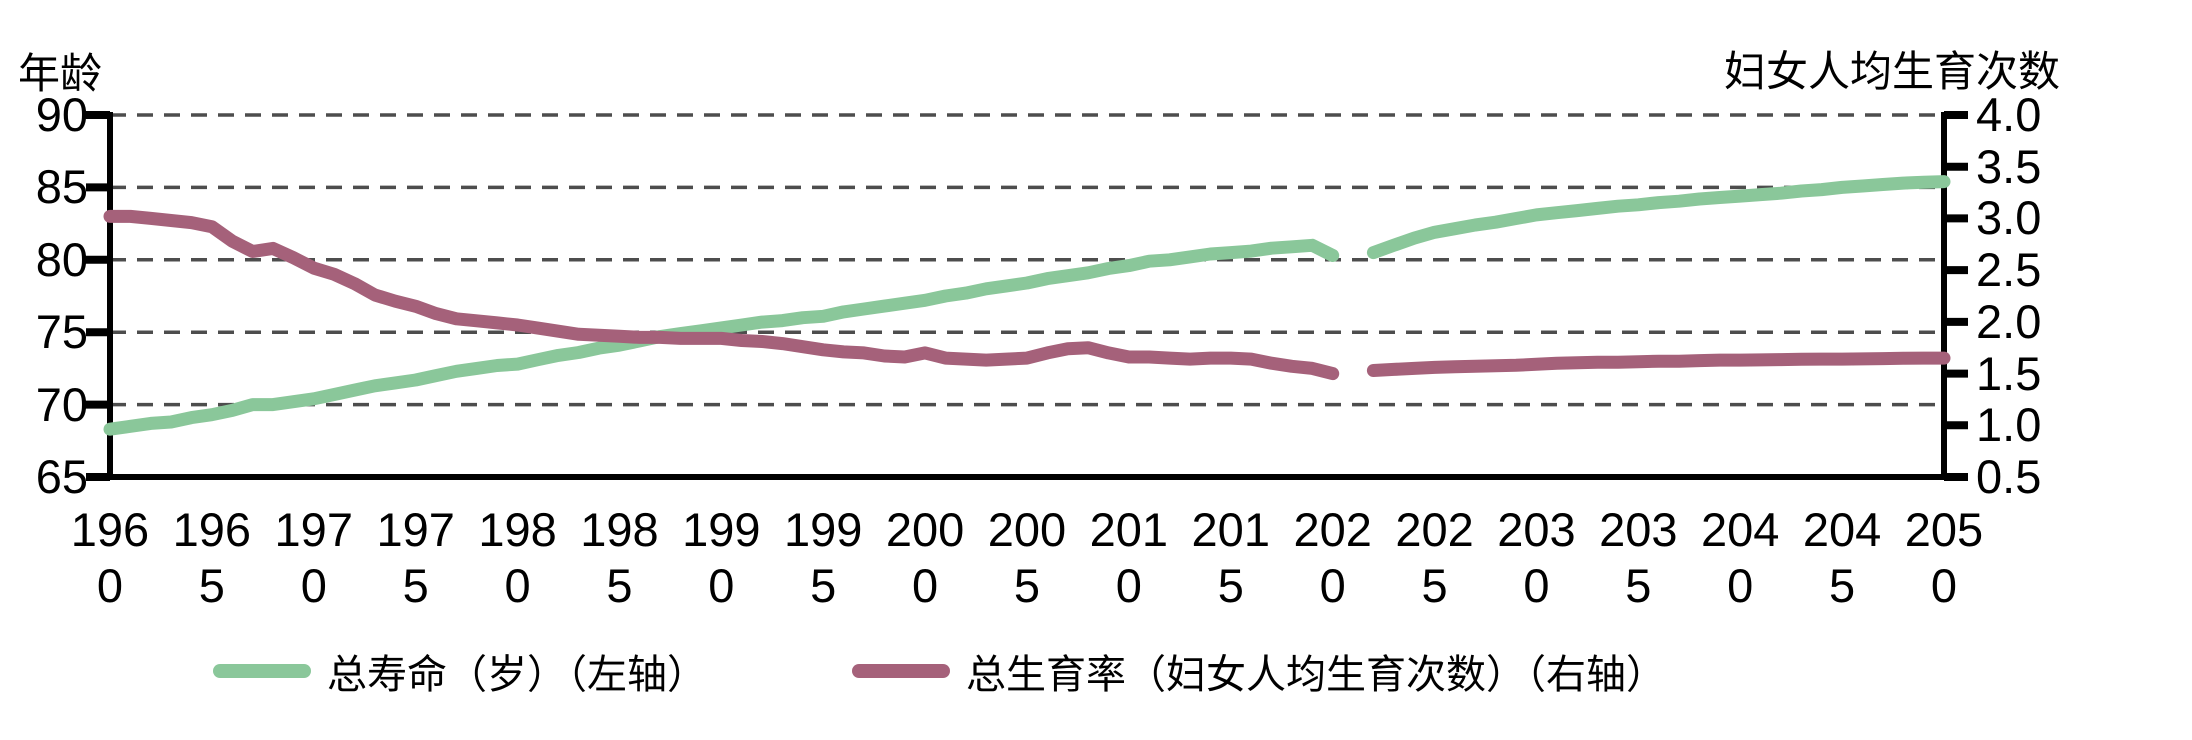 The height and width of the screenshot is (740, 2192). I want to click on x-axis-tick-label: 203 0, so click(1536, 557).